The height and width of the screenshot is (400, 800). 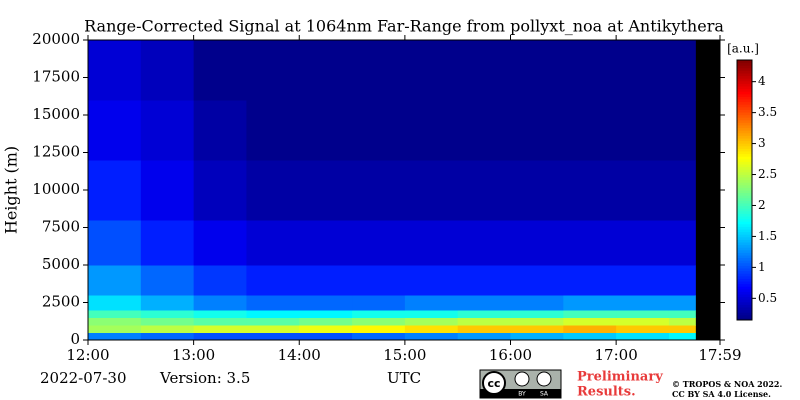 I want to click on colorbar-tick-label: 3.5, so click(x=767, y=112).